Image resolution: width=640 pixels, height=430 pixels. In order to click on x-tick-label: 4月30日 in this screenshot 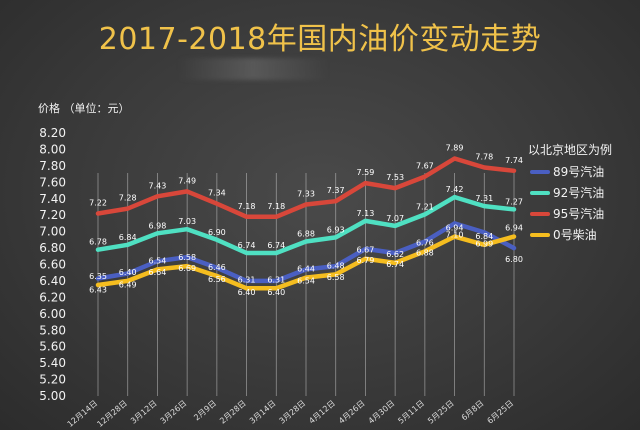, I will do `click(382, 412)`.